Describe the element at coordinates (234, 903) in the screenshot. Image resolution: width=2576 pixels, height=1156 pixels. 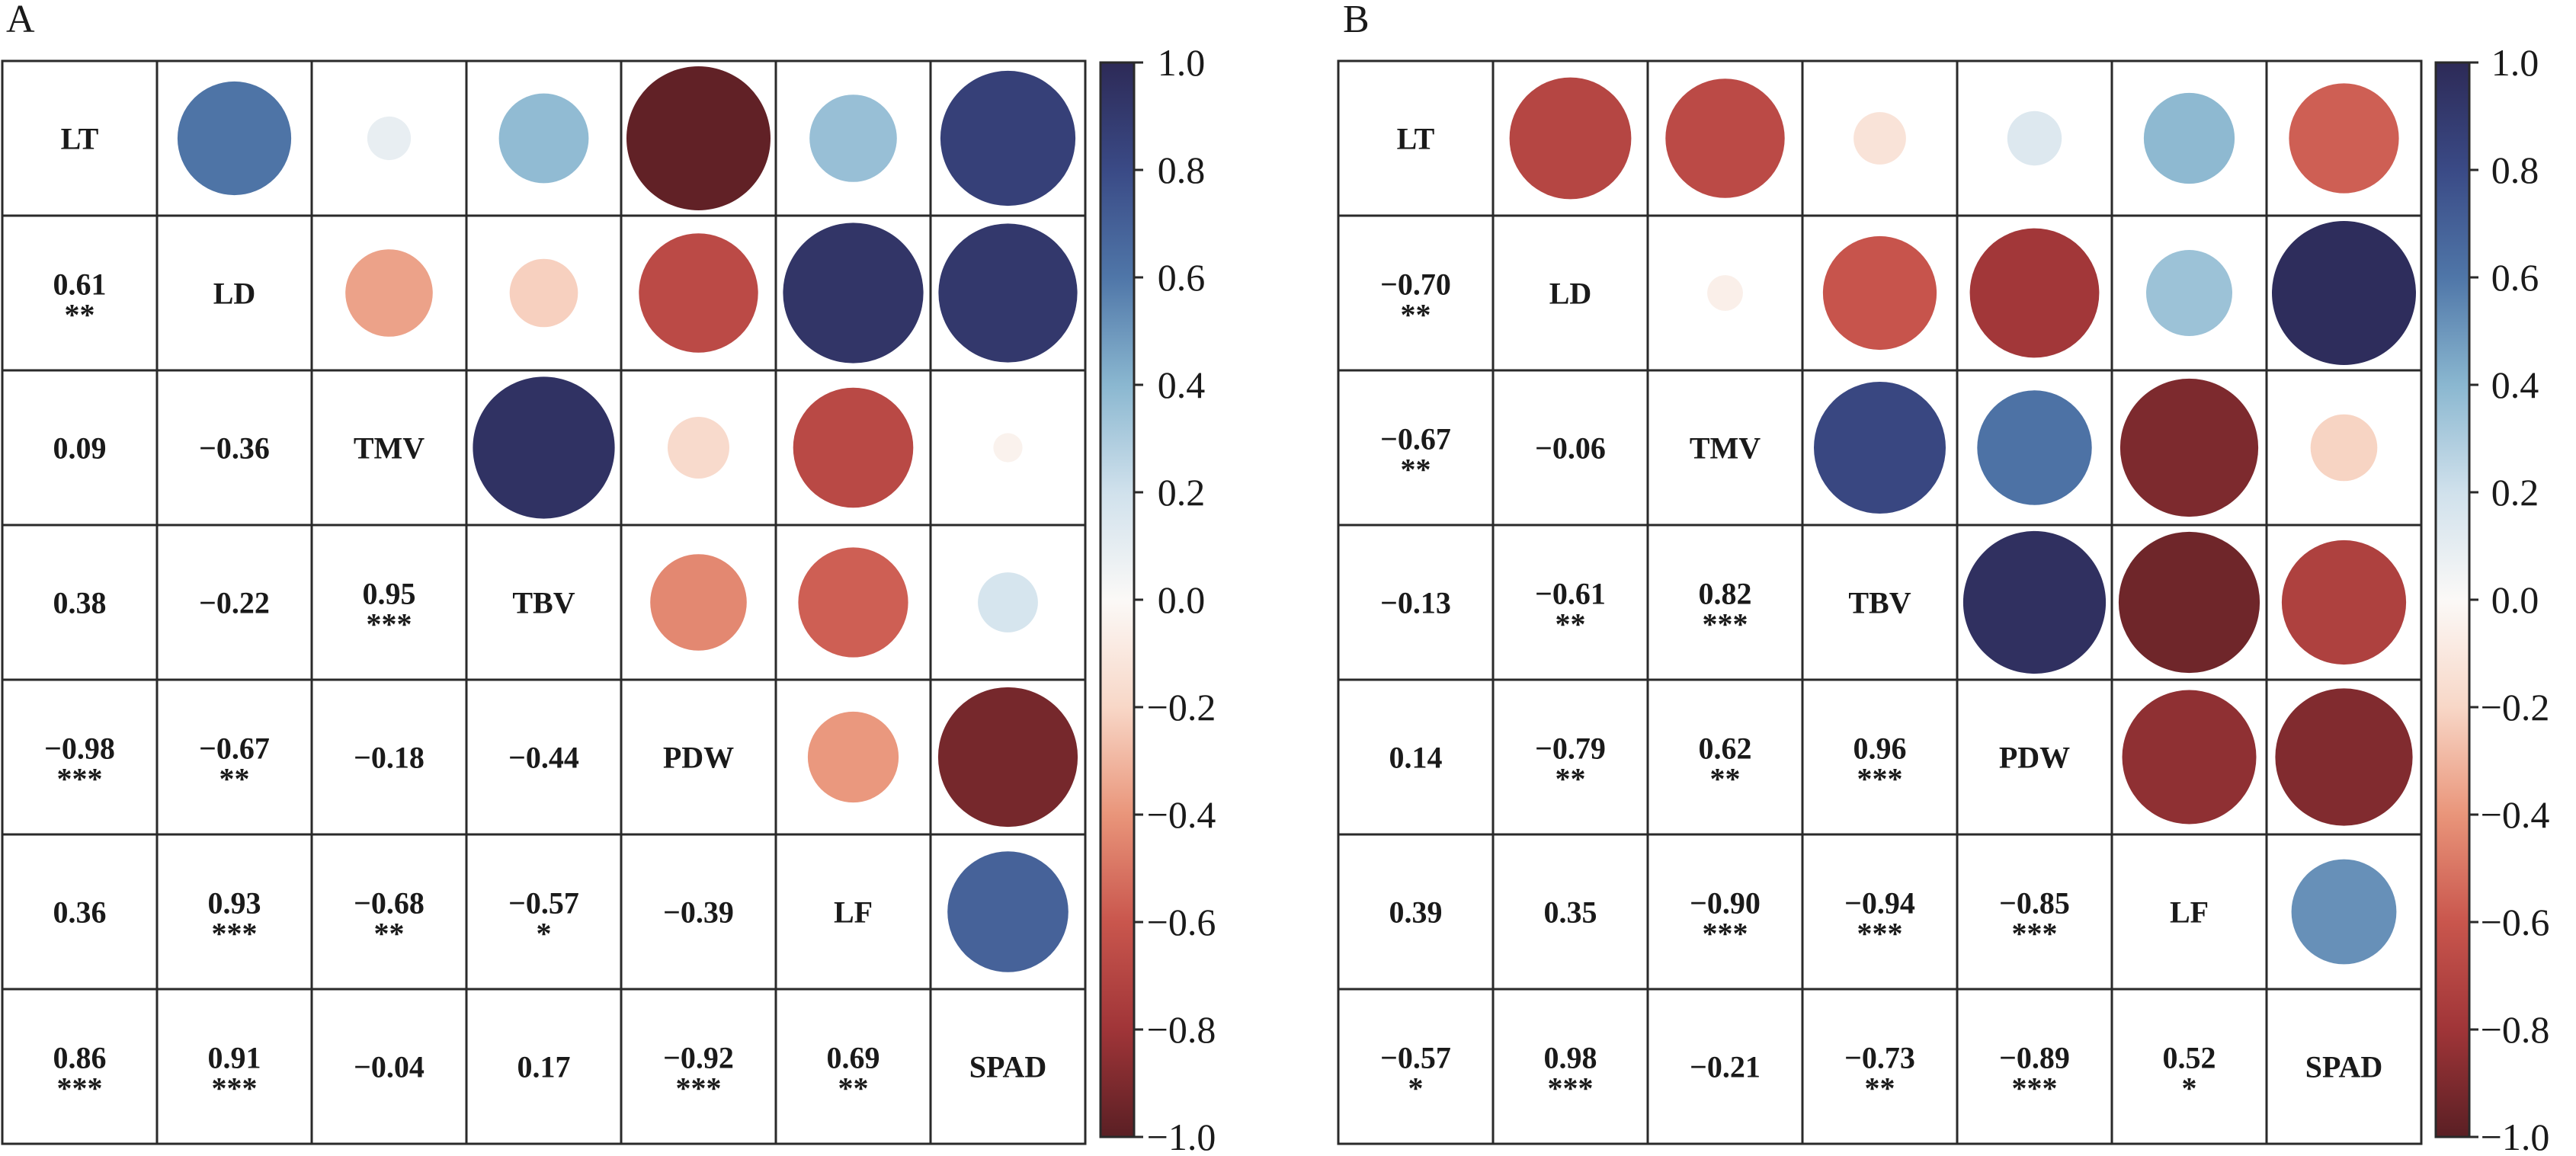
I see `correlation-value: 0.93` at that location.